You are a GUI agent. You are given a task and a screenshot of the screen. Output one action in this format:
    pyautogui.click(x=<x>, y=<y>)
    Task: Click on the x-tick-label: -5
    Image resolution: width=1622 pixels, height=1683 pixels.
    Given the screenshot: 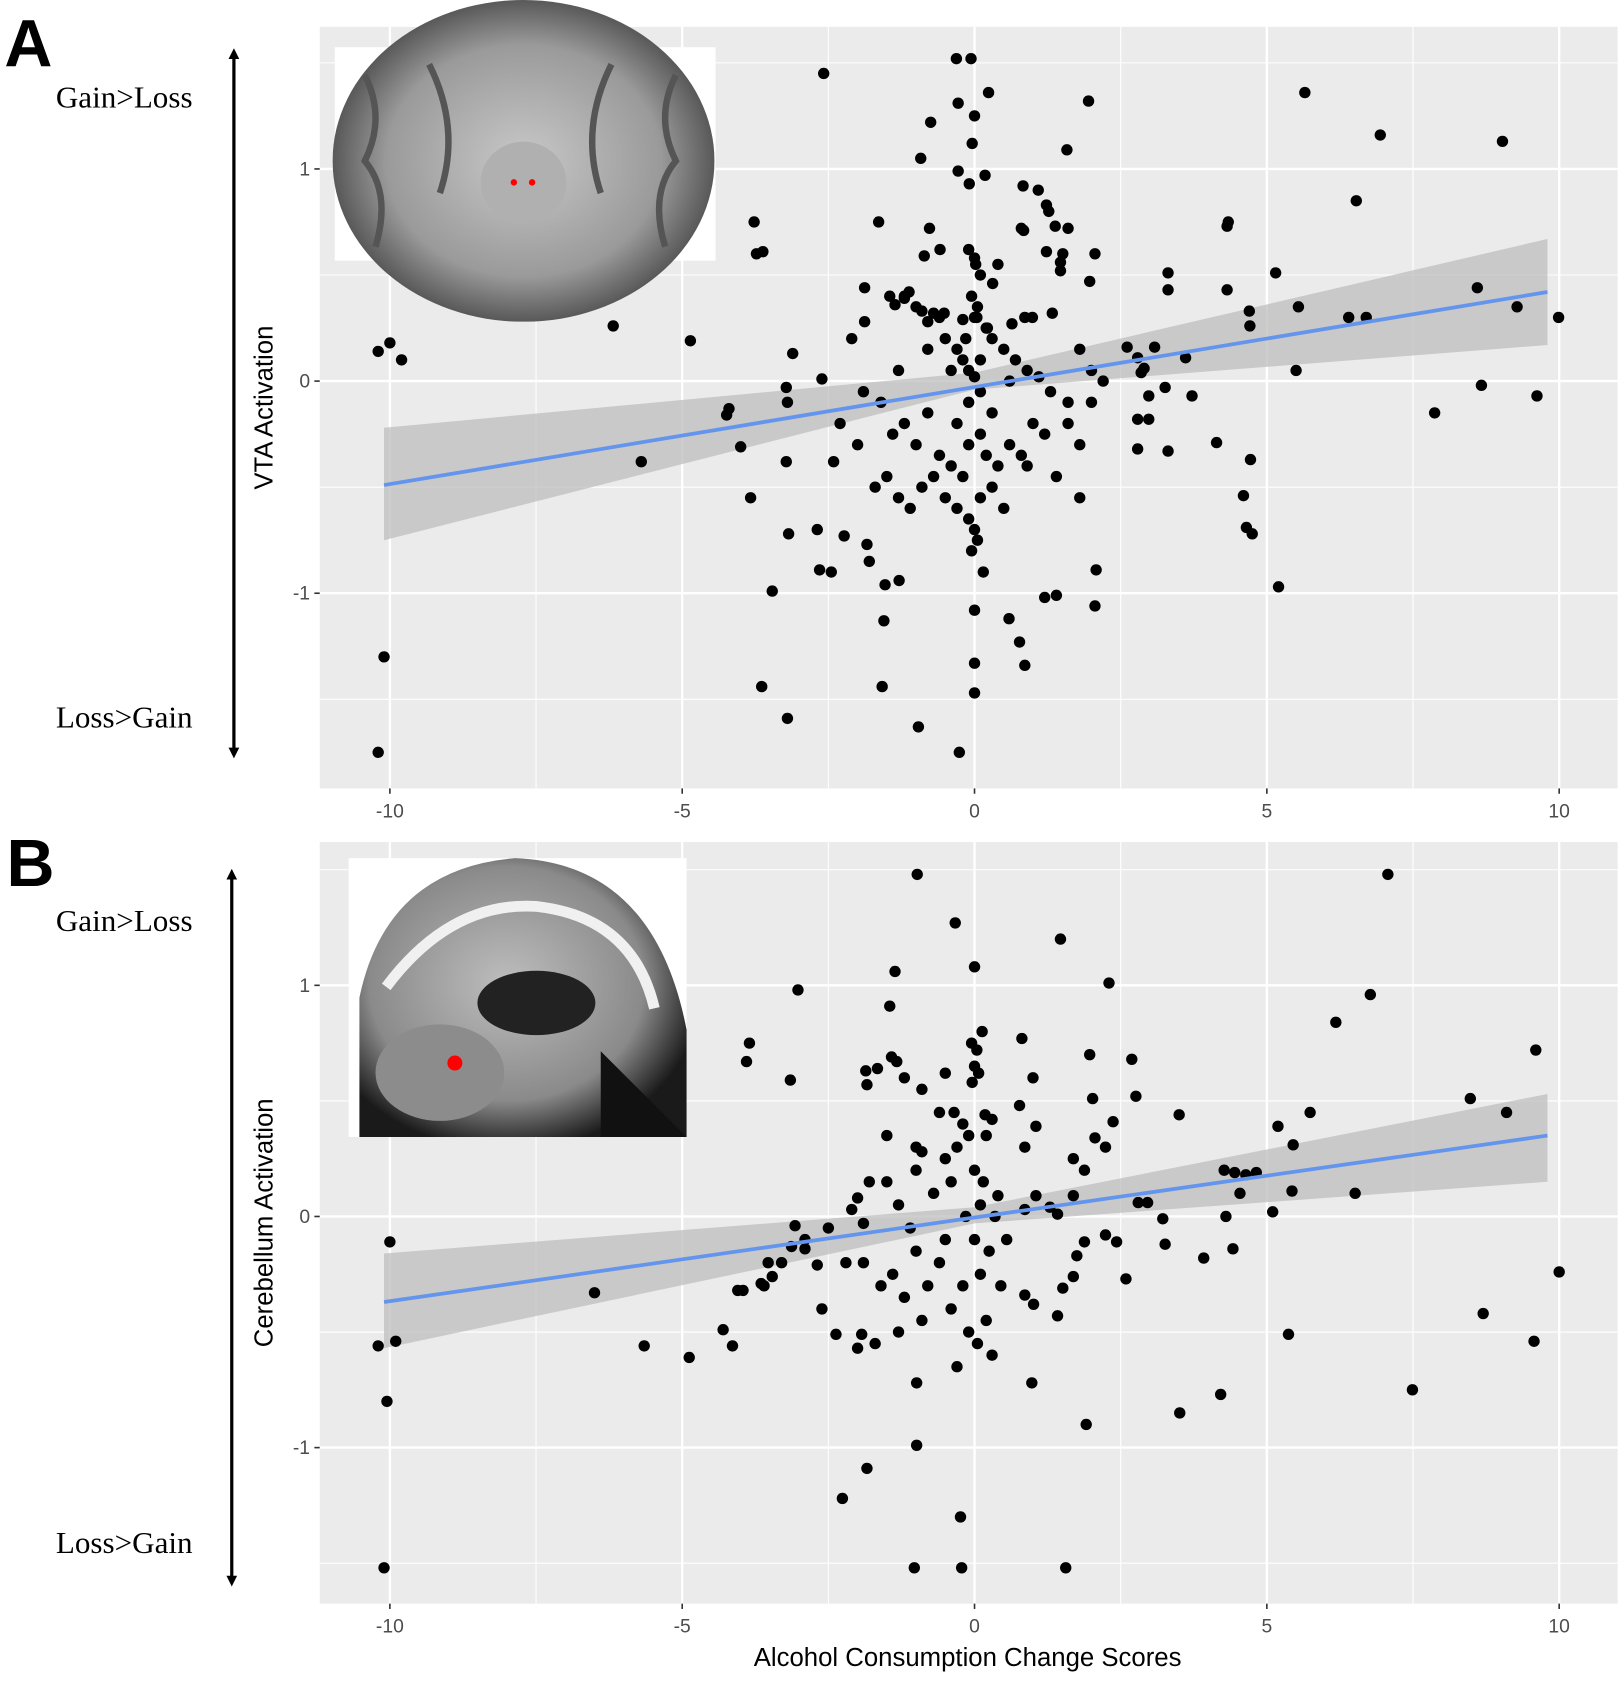 What is the action you would take?
    pyautogui.click(x=682, y=1627)
    